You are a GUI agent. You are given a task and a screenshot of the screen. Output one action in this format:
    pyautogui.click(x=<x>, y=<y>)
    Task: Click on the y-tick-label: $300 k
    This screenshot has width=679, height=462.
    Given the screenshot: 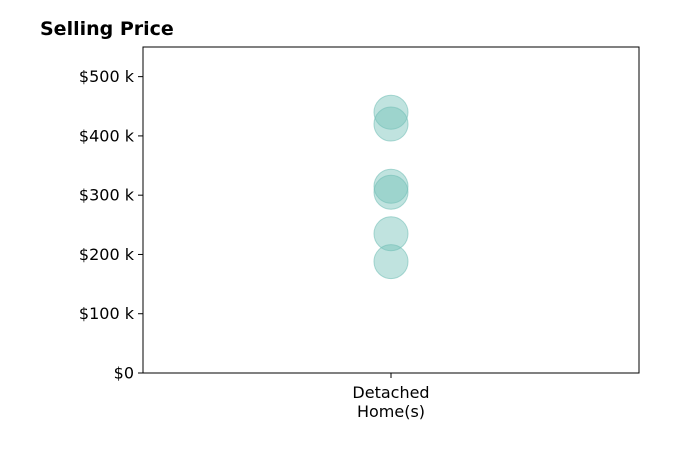 What is the action you would take?
    pyautogui.click(x=107, y=195)
    